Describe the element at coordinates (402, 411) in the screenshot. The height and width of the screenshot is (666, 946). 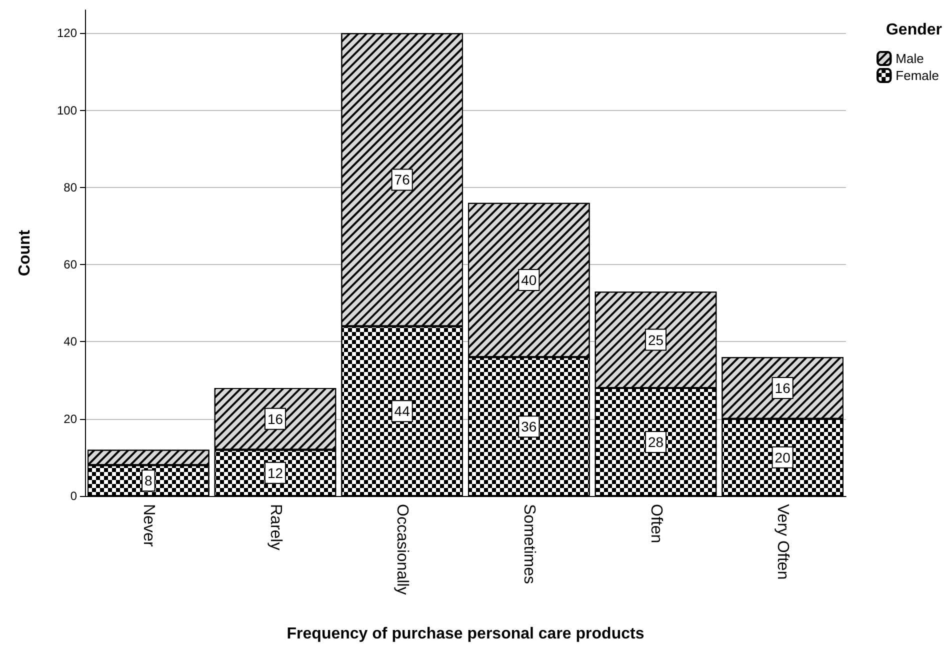
I see `data-label: 44` at that location.